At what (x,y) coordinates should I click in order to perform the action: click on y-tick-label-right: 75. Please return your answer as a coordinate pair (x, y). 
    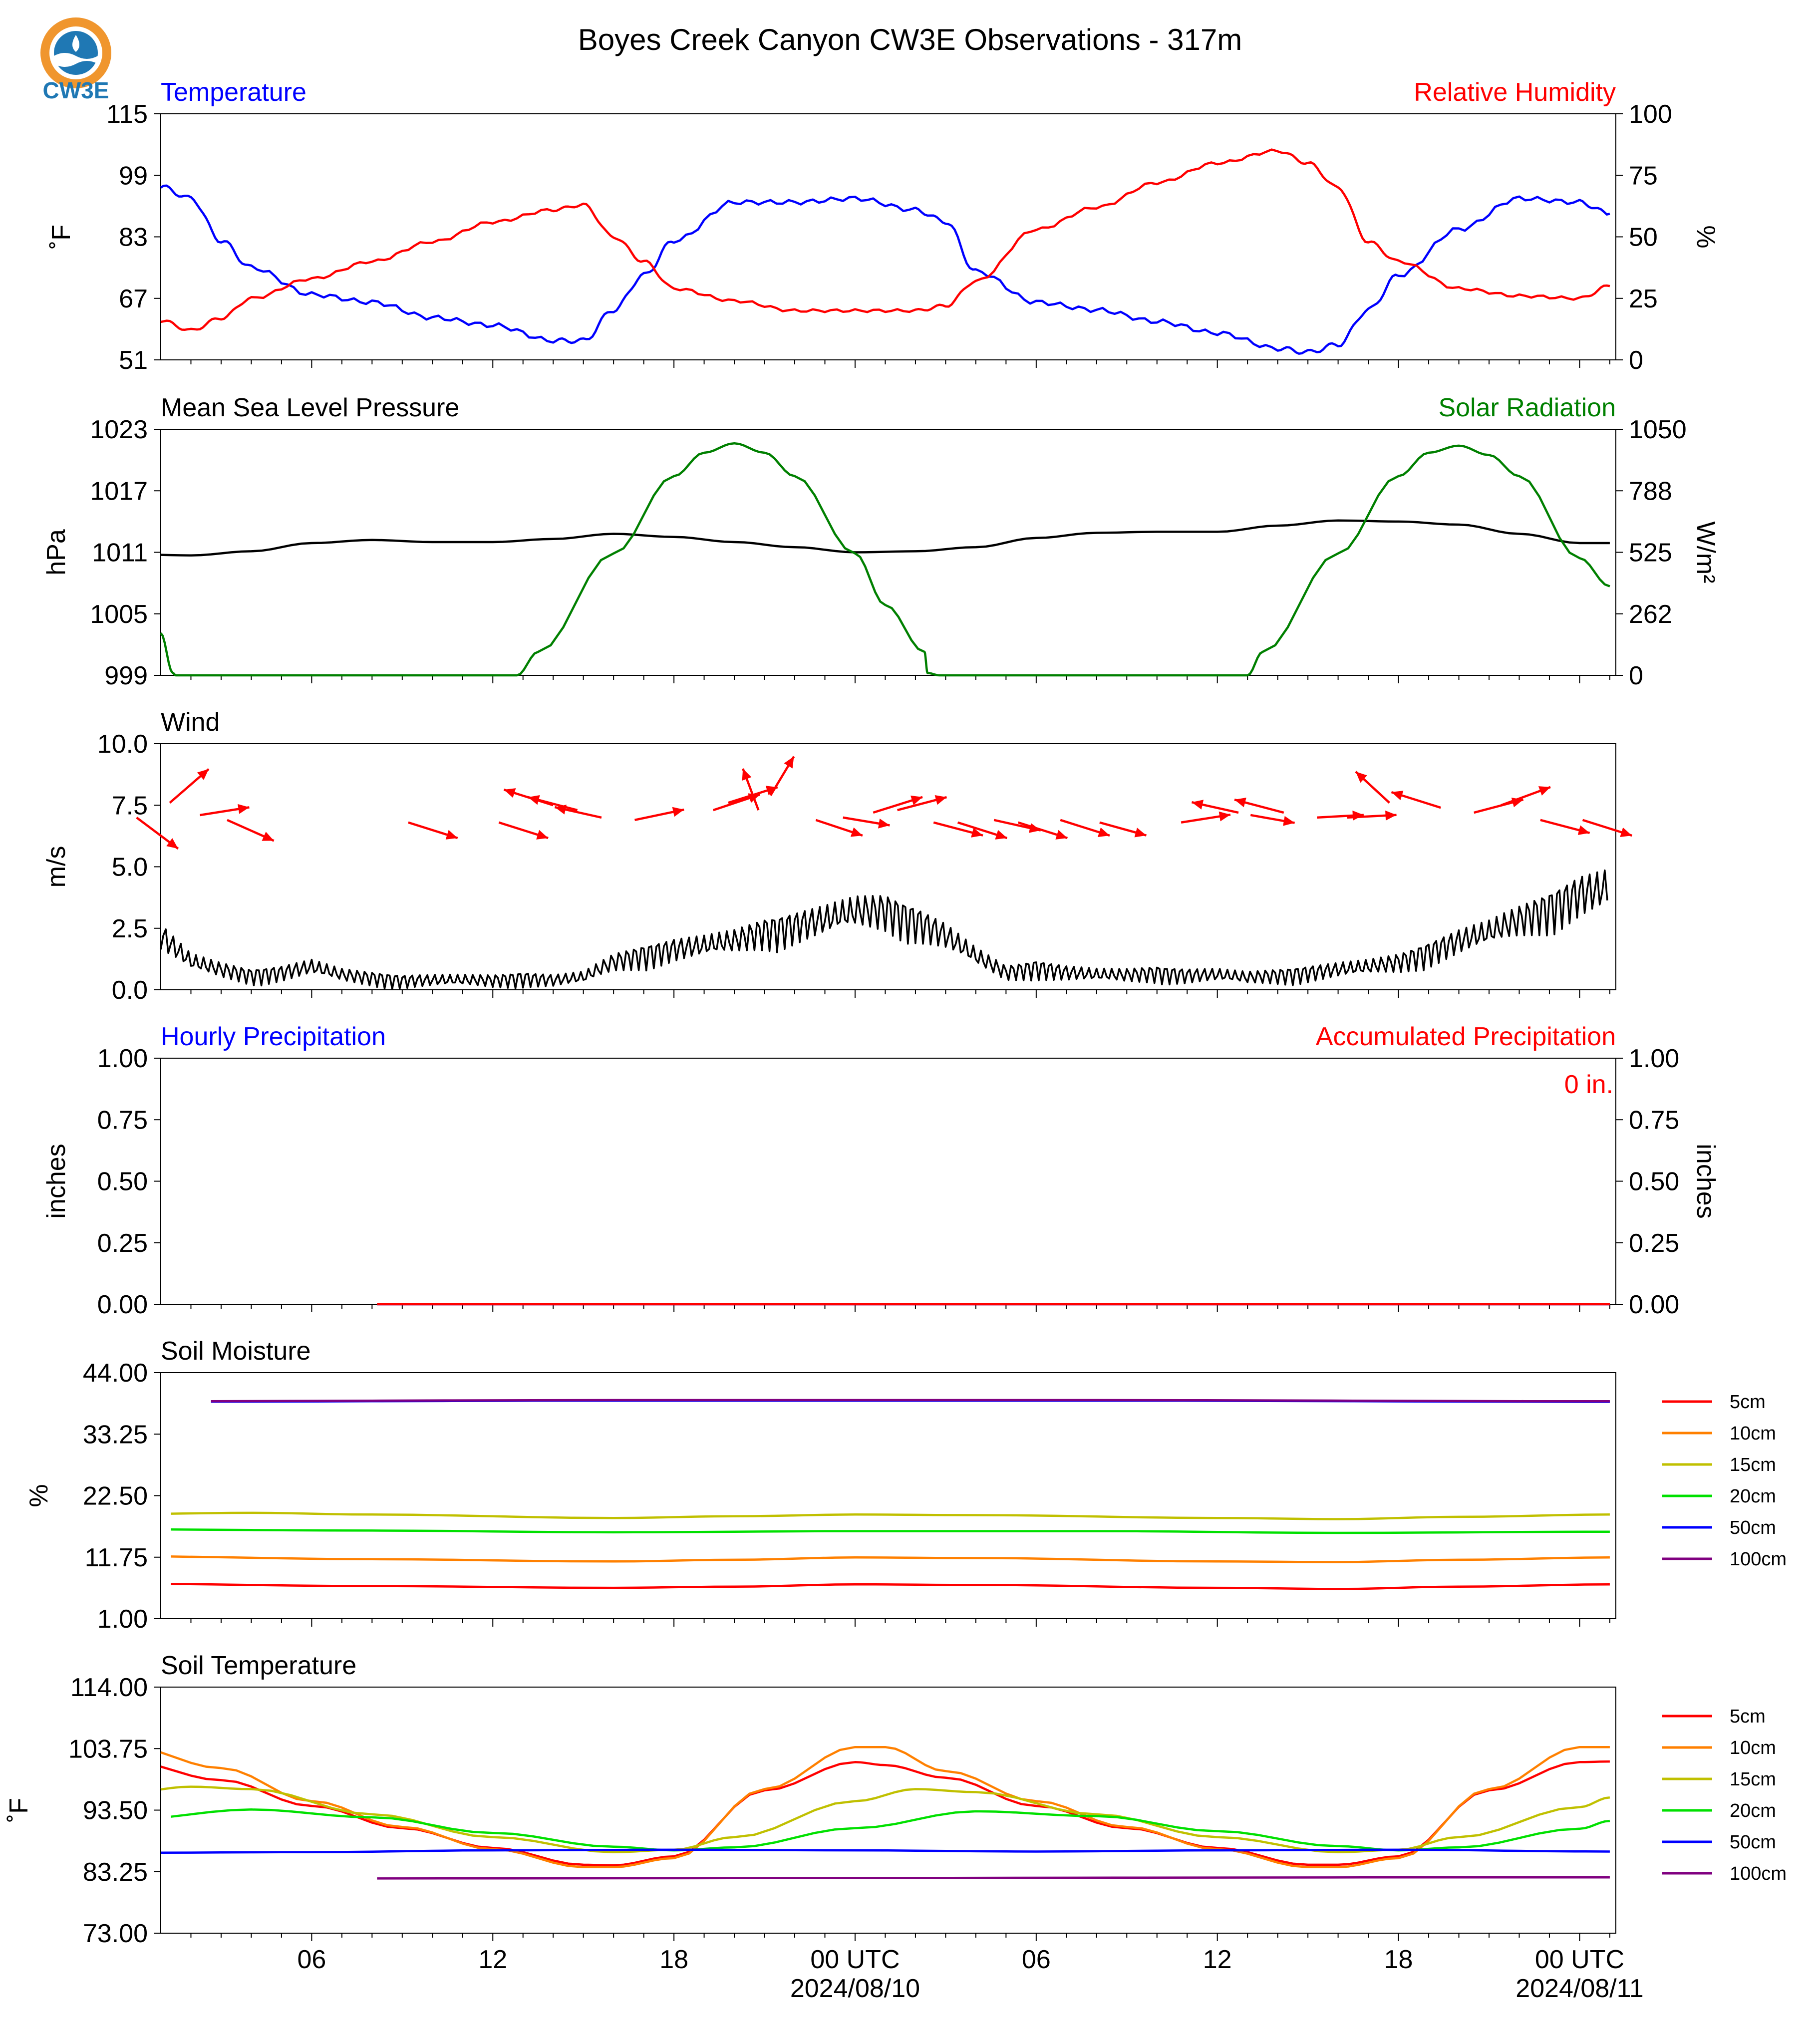
    Looking at the image, I should click on (1643, 175).